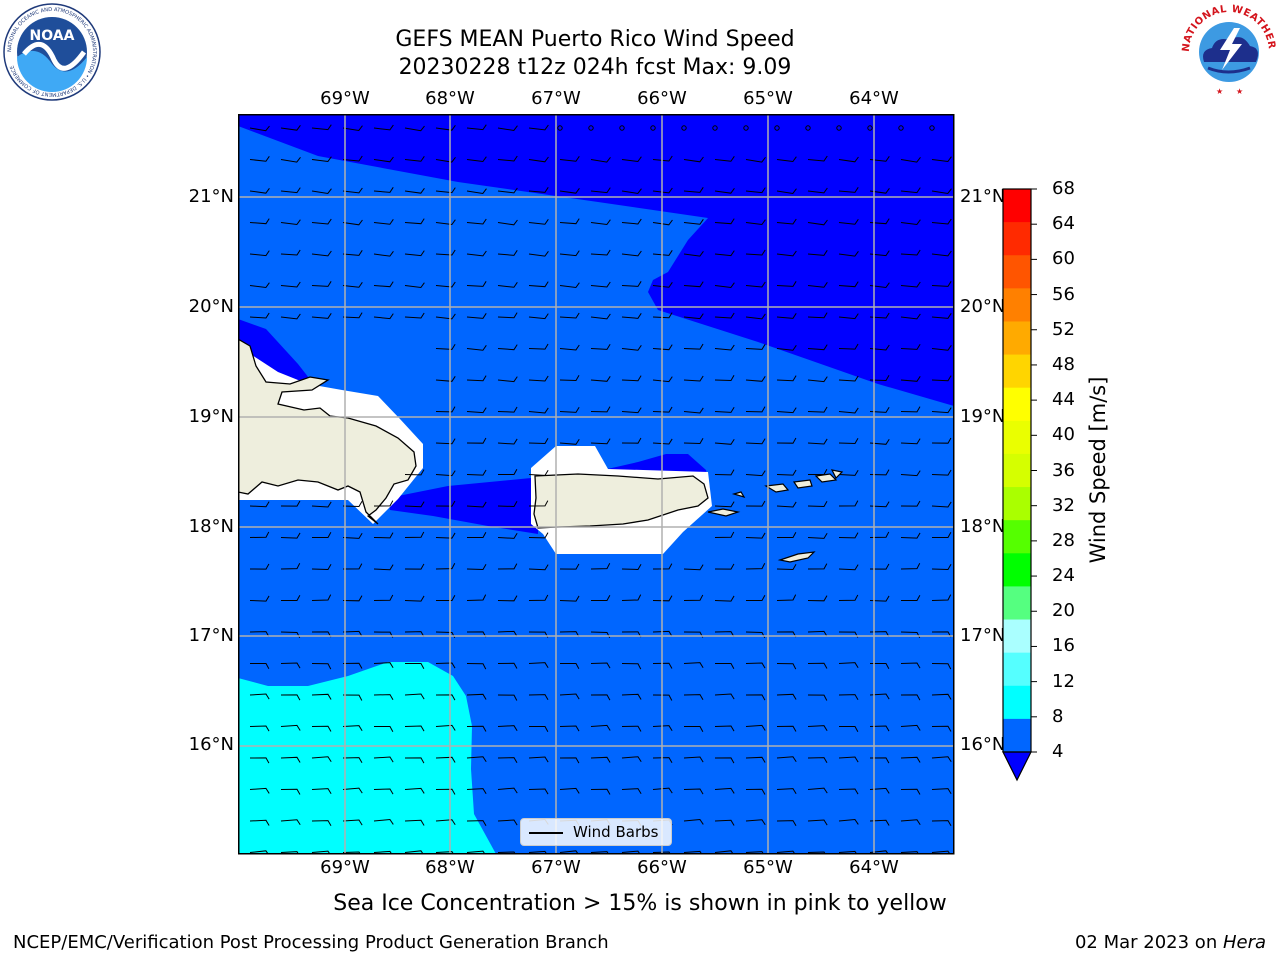 The width and height of the screenshot is (1280, 960). I want to click on colorbar-cell, so click(1017, 206).